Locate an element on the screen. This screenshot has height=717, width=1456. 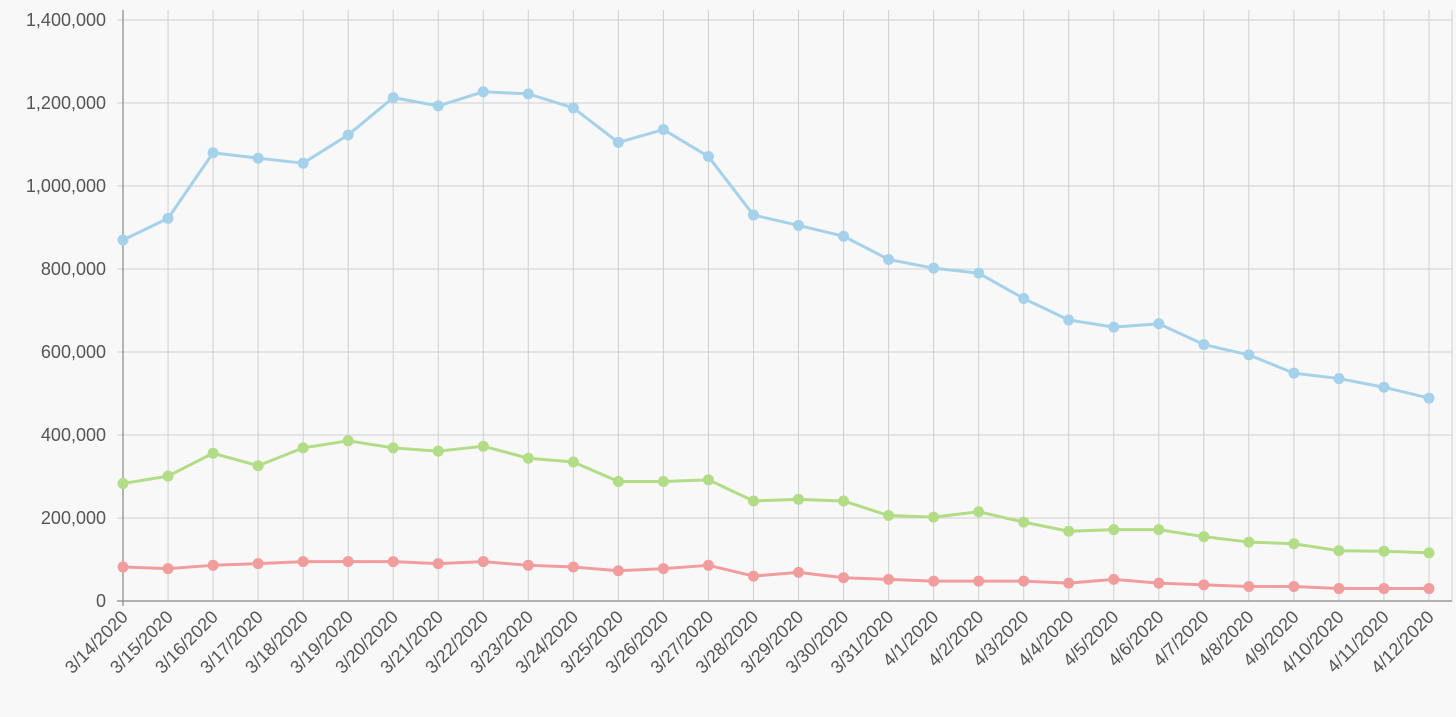
y-tick-label: 1,400,000 is located at coordinates (66, 20).